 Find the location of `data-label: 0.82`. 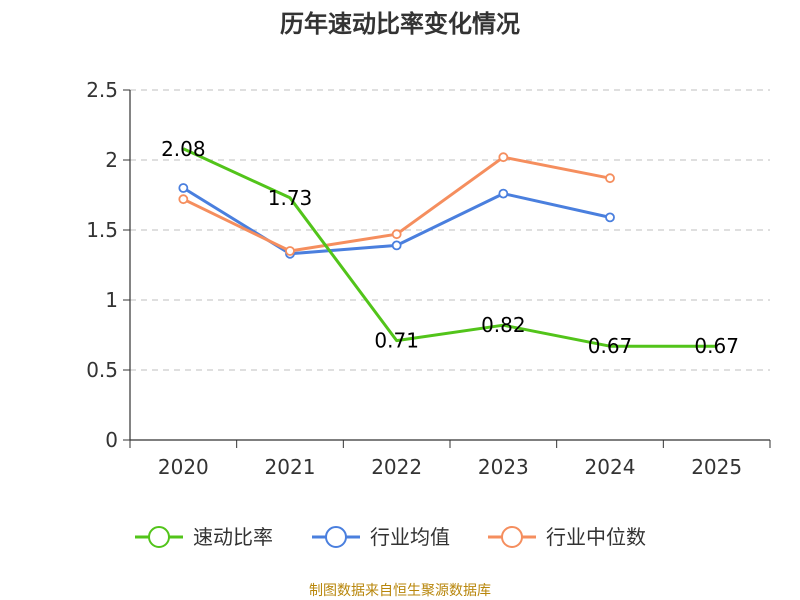

data-label: 0.82 is located at coordinates (503, 325).